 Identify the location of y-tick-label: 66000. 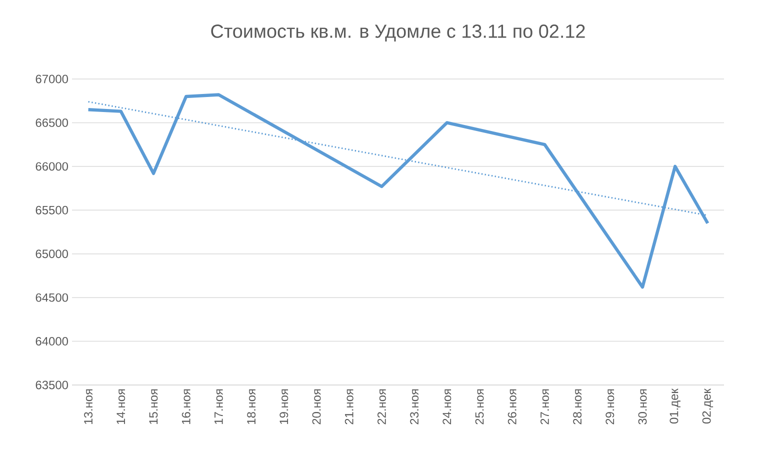
(52, 166).